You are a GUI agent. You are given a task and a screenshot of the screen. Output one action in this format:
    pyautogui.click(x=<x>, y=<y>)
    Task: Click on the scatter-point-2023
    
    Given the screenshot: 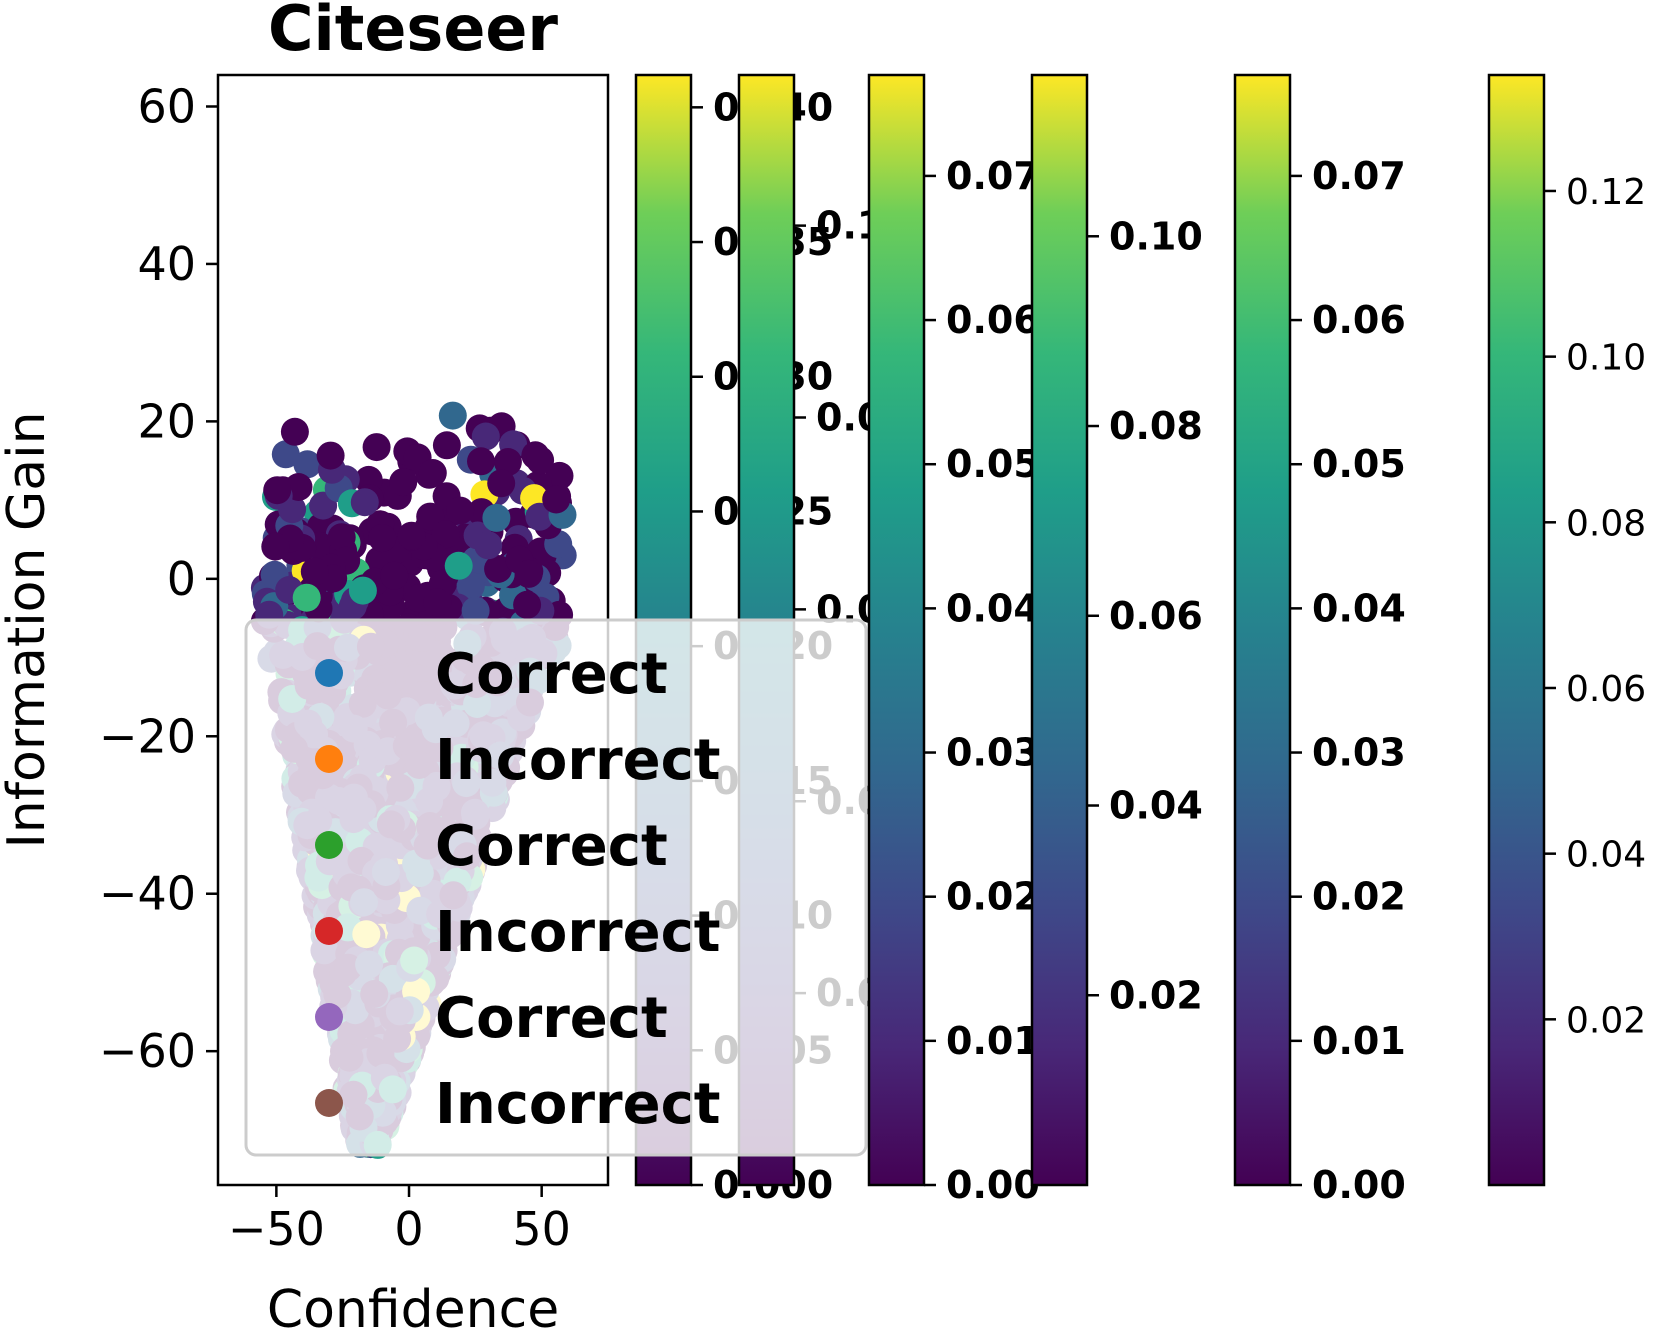 What is the action you would take?
    pyautogui.click(x=496, y=517)
    